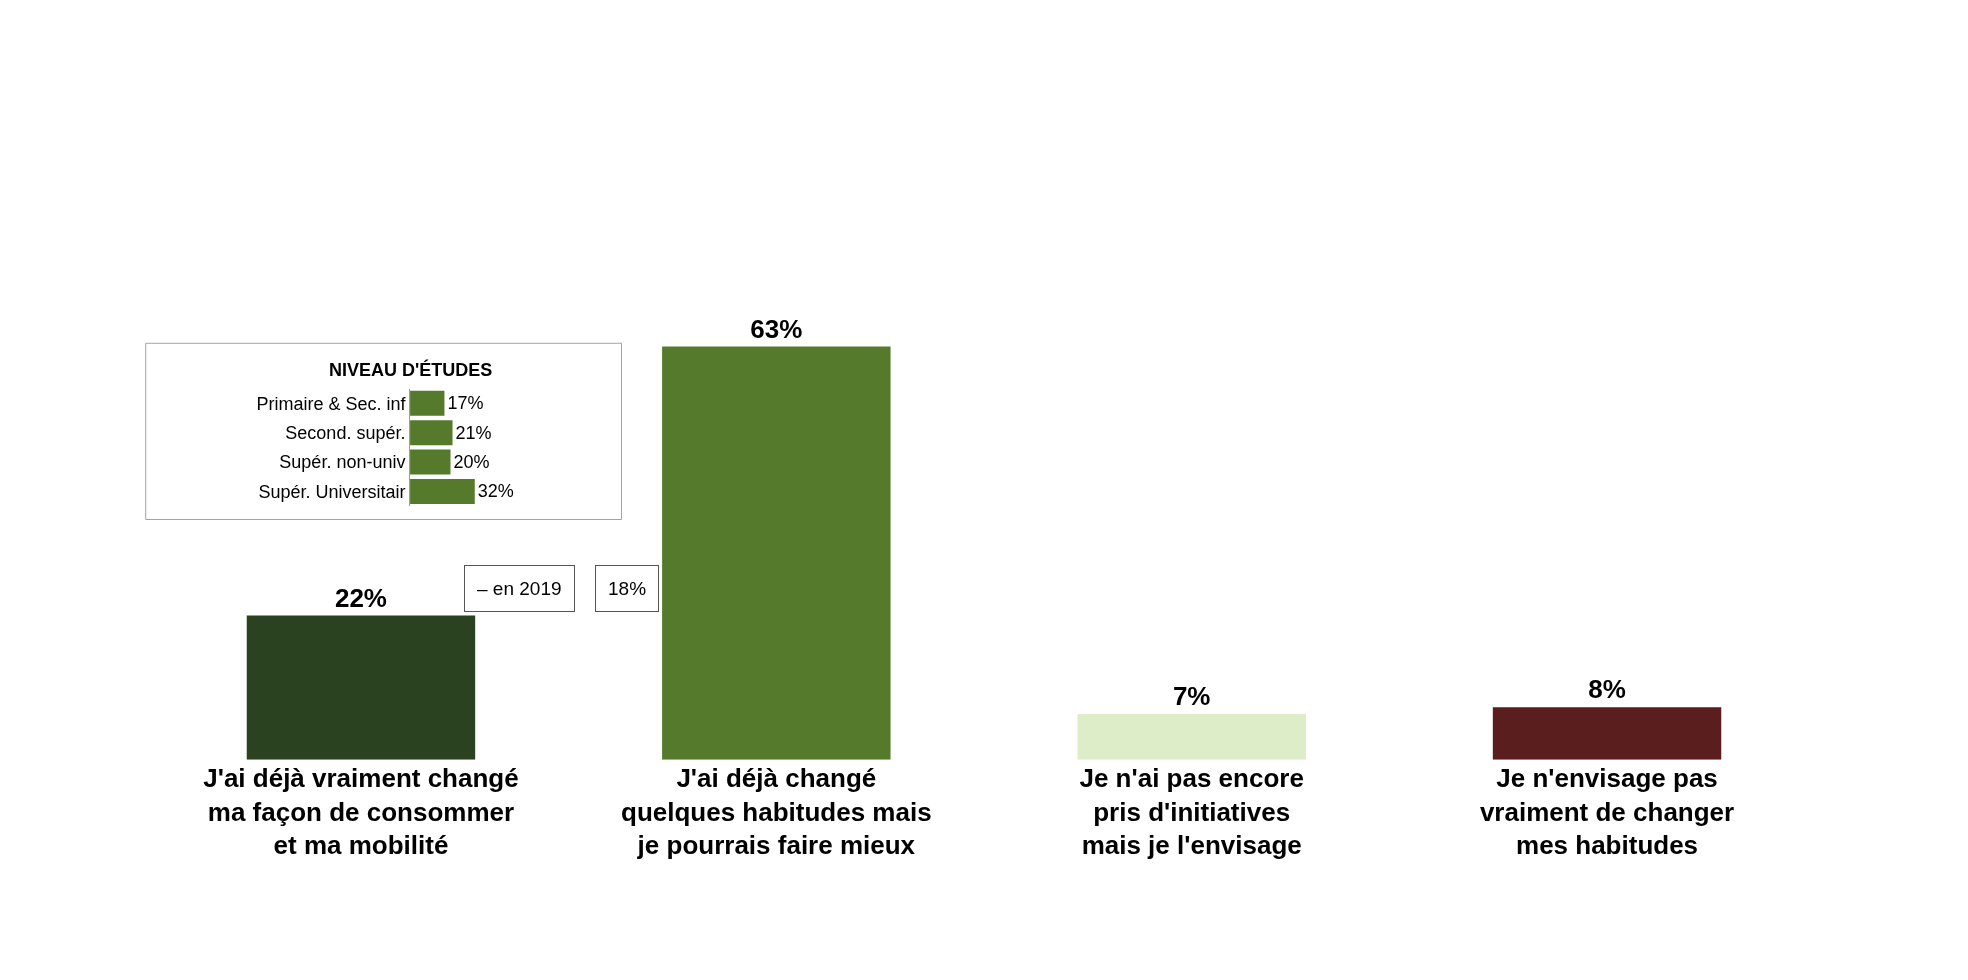 This screenshot has width=1968, height=980. Describe the element at coordinates (776, 328) in the screenshot. I see `data-label: 63%` at that location.